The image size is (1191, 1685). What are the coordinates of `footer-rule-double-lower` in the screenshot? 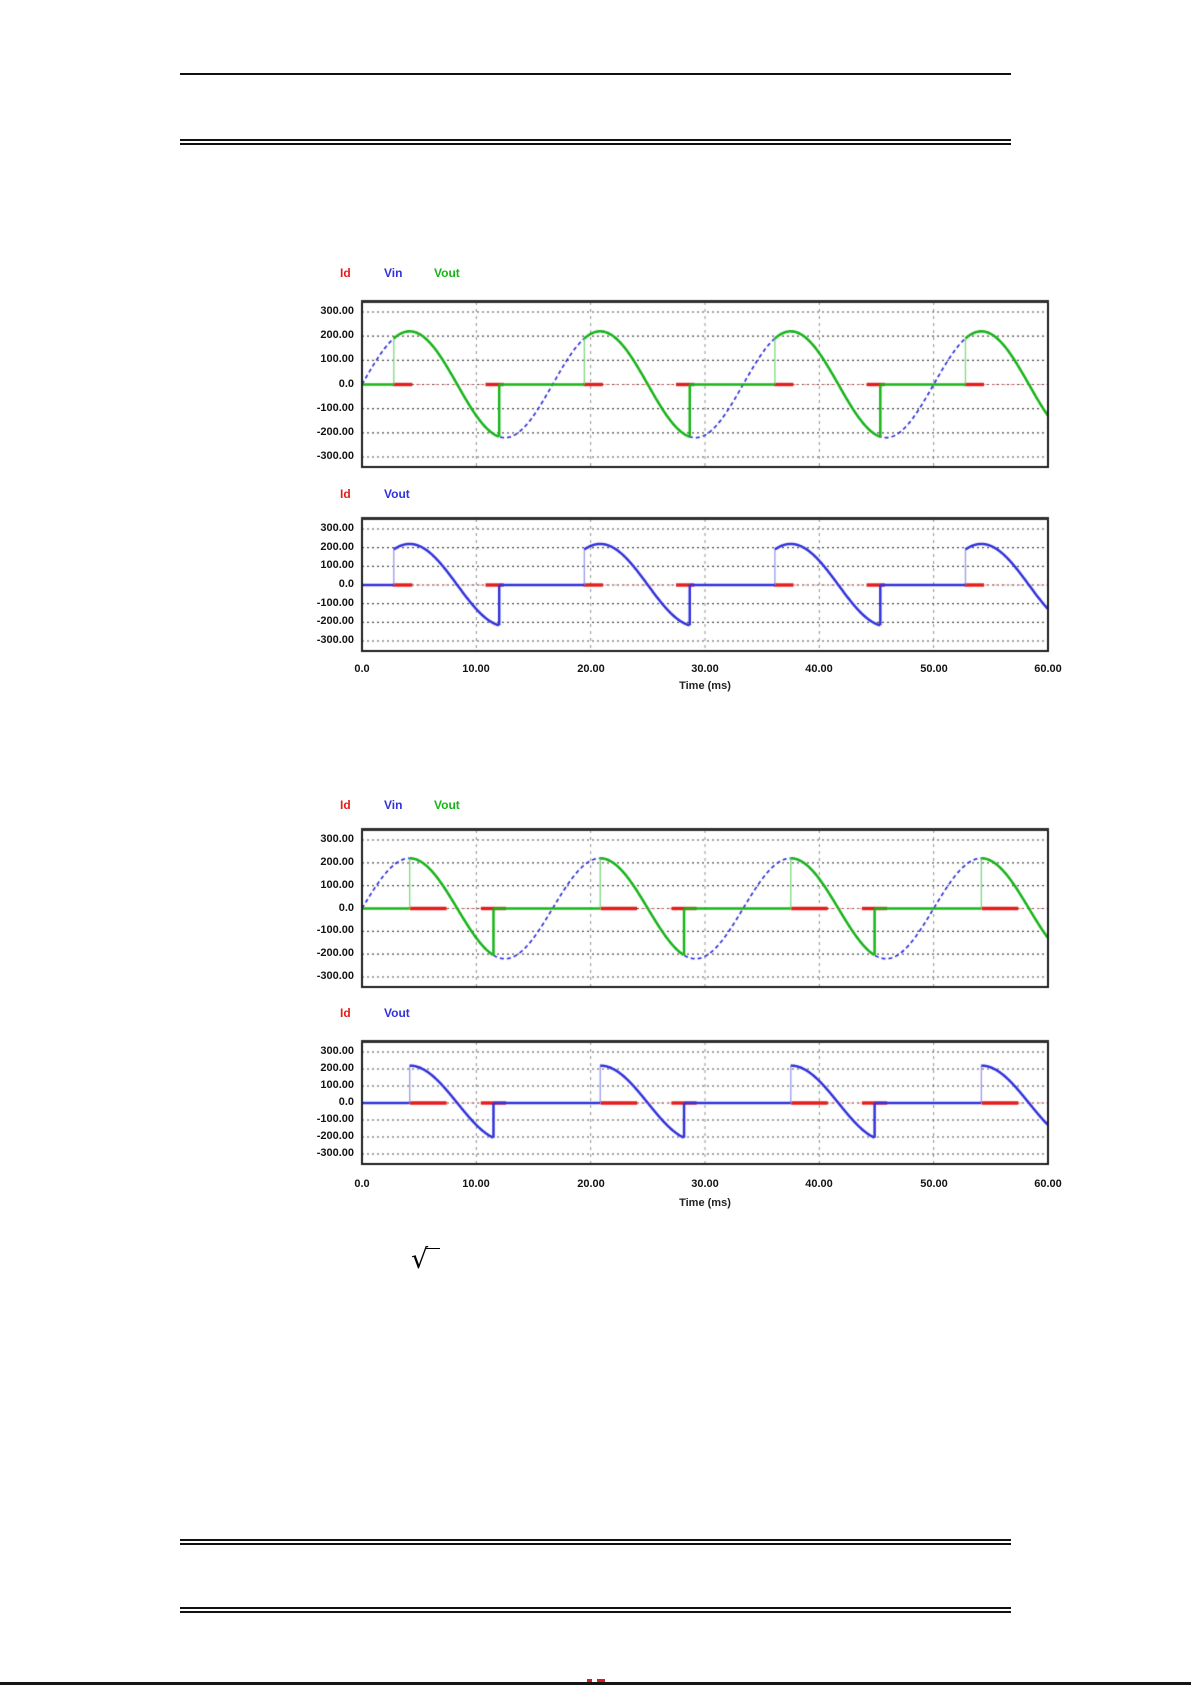 It's located at (595, 1610).